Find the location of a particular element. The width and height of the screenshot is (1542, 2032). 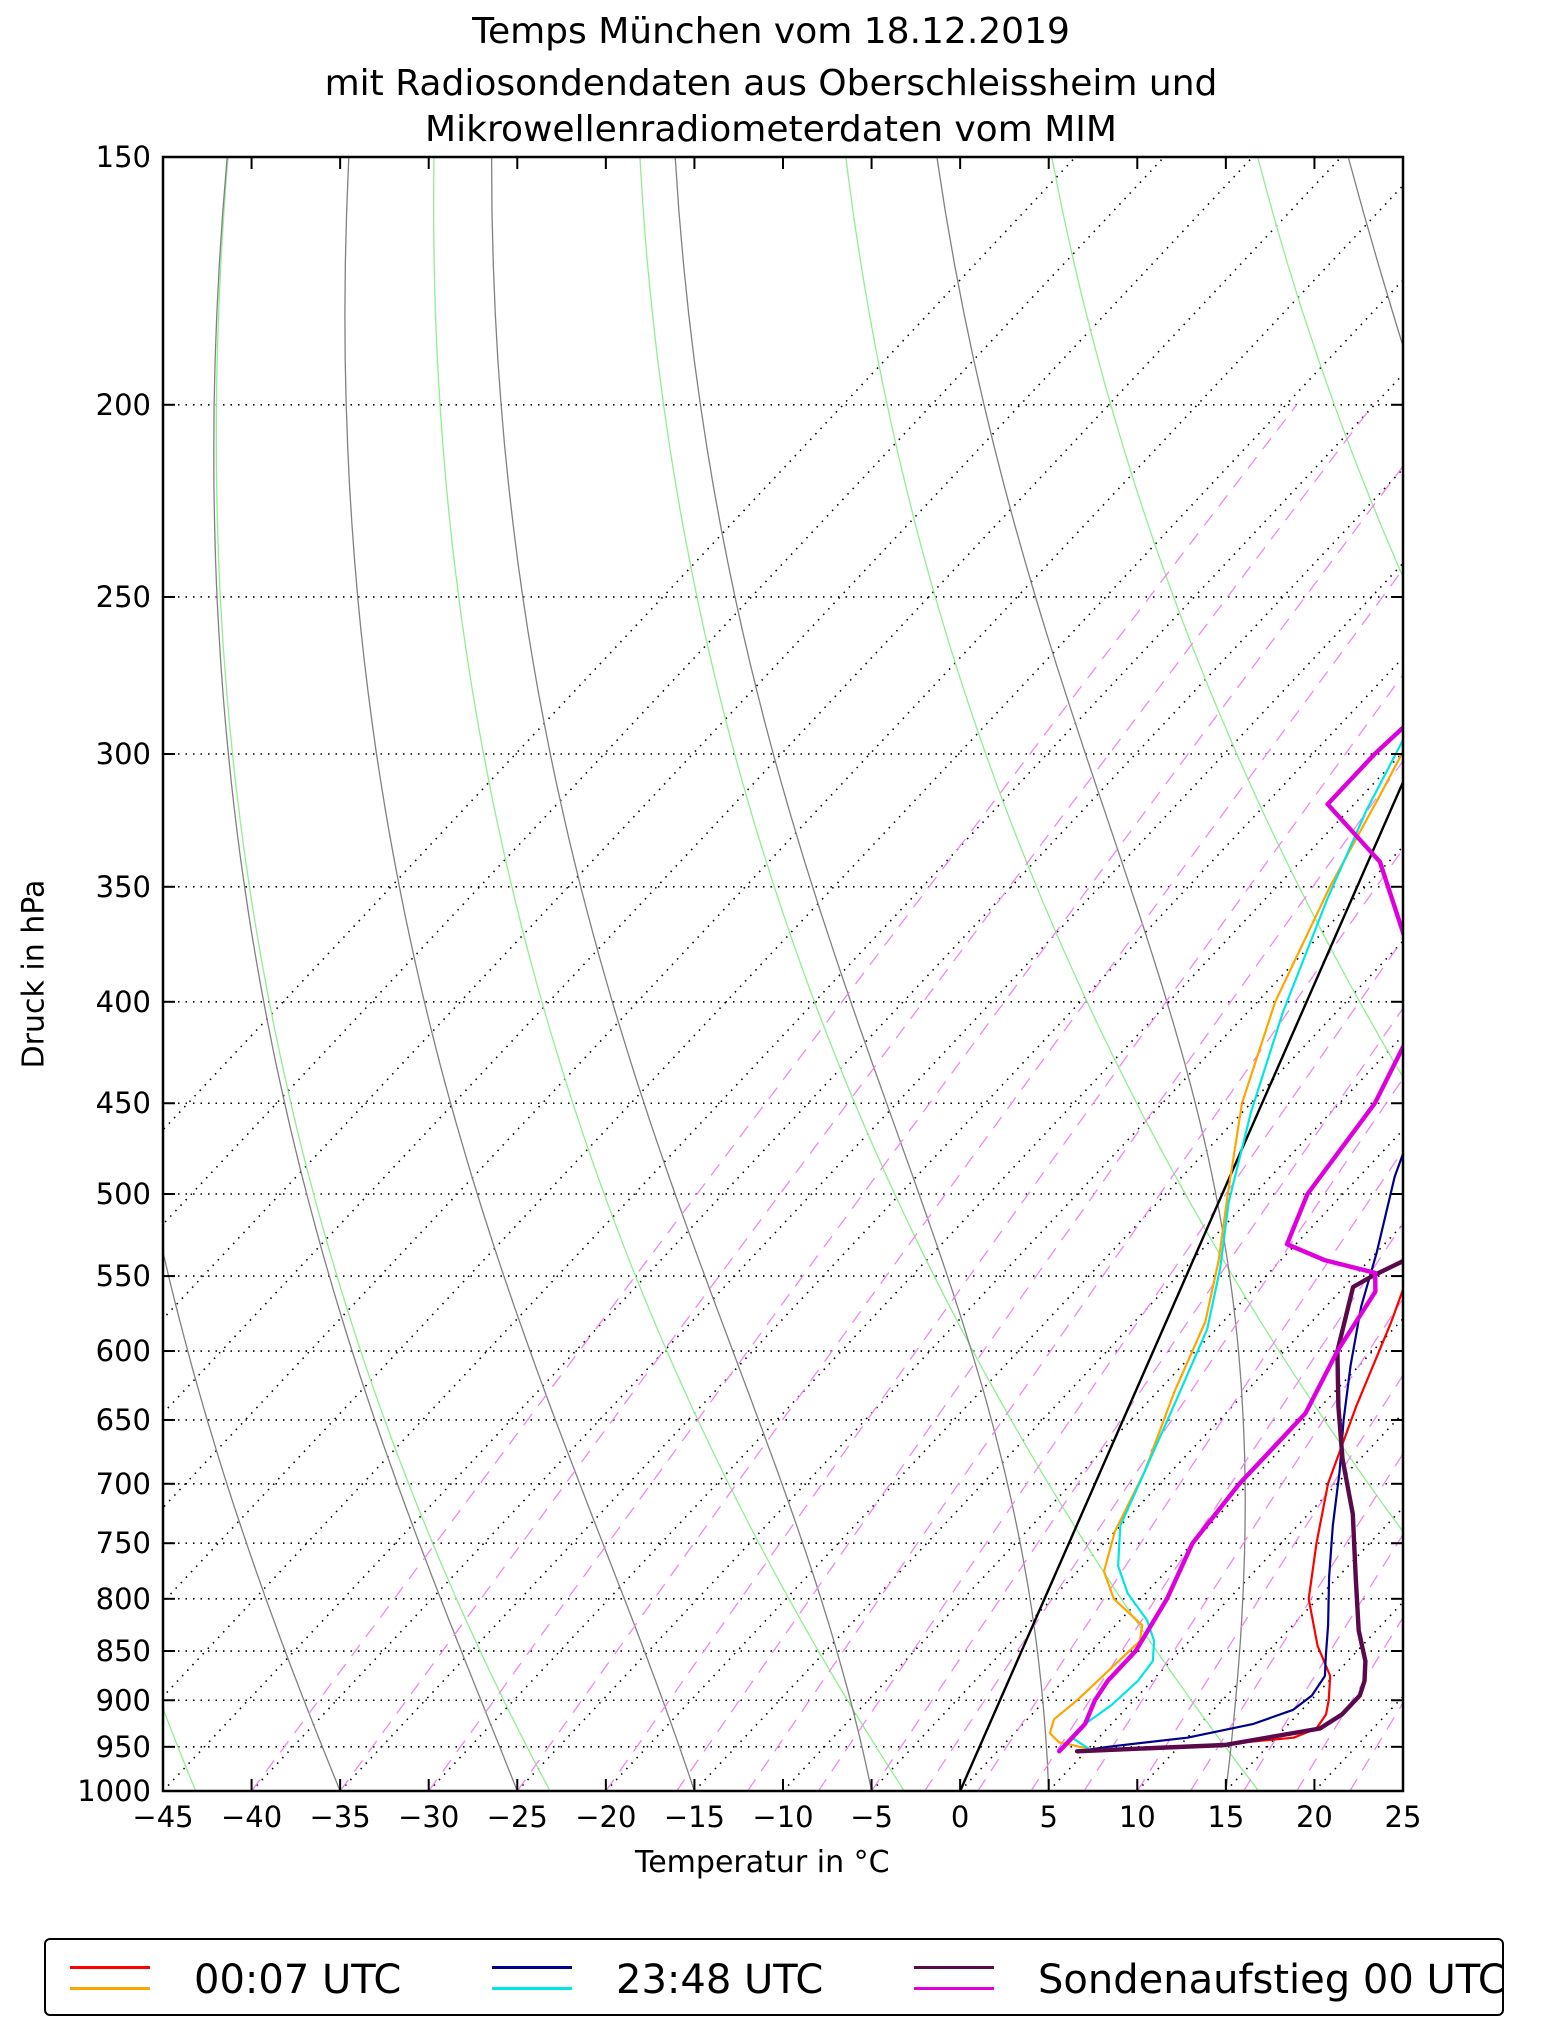

y-tick-label: 1000 is located at coordinates (114, 1791).